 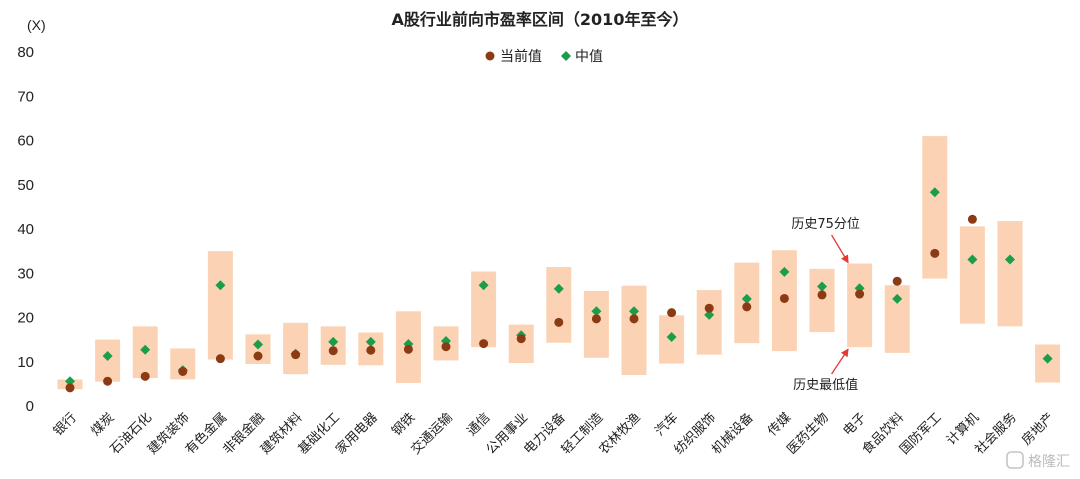 I want to click on x-tick-label: 房地产, so click(x=1038, y=429).